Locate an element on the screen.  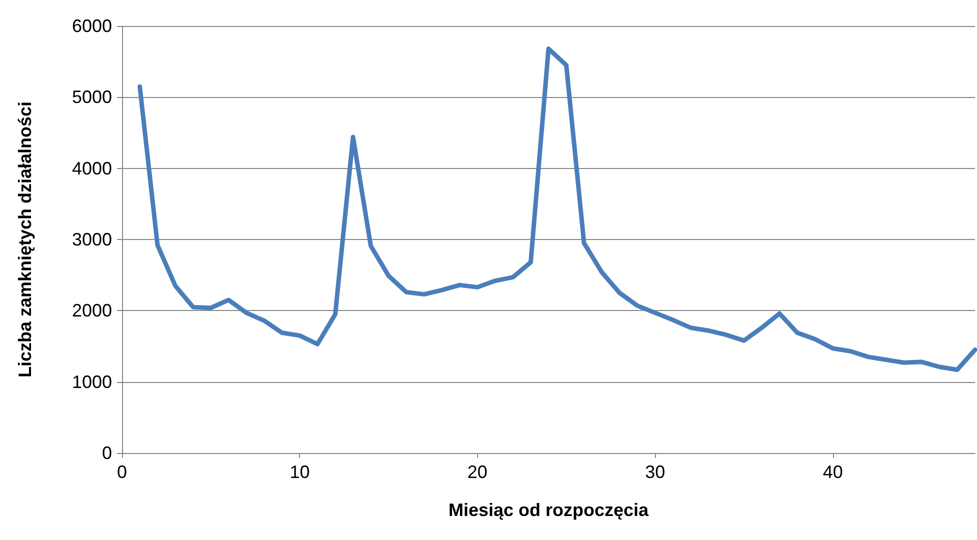
x-tick-label: 30 is located at coordinates (655, 472).